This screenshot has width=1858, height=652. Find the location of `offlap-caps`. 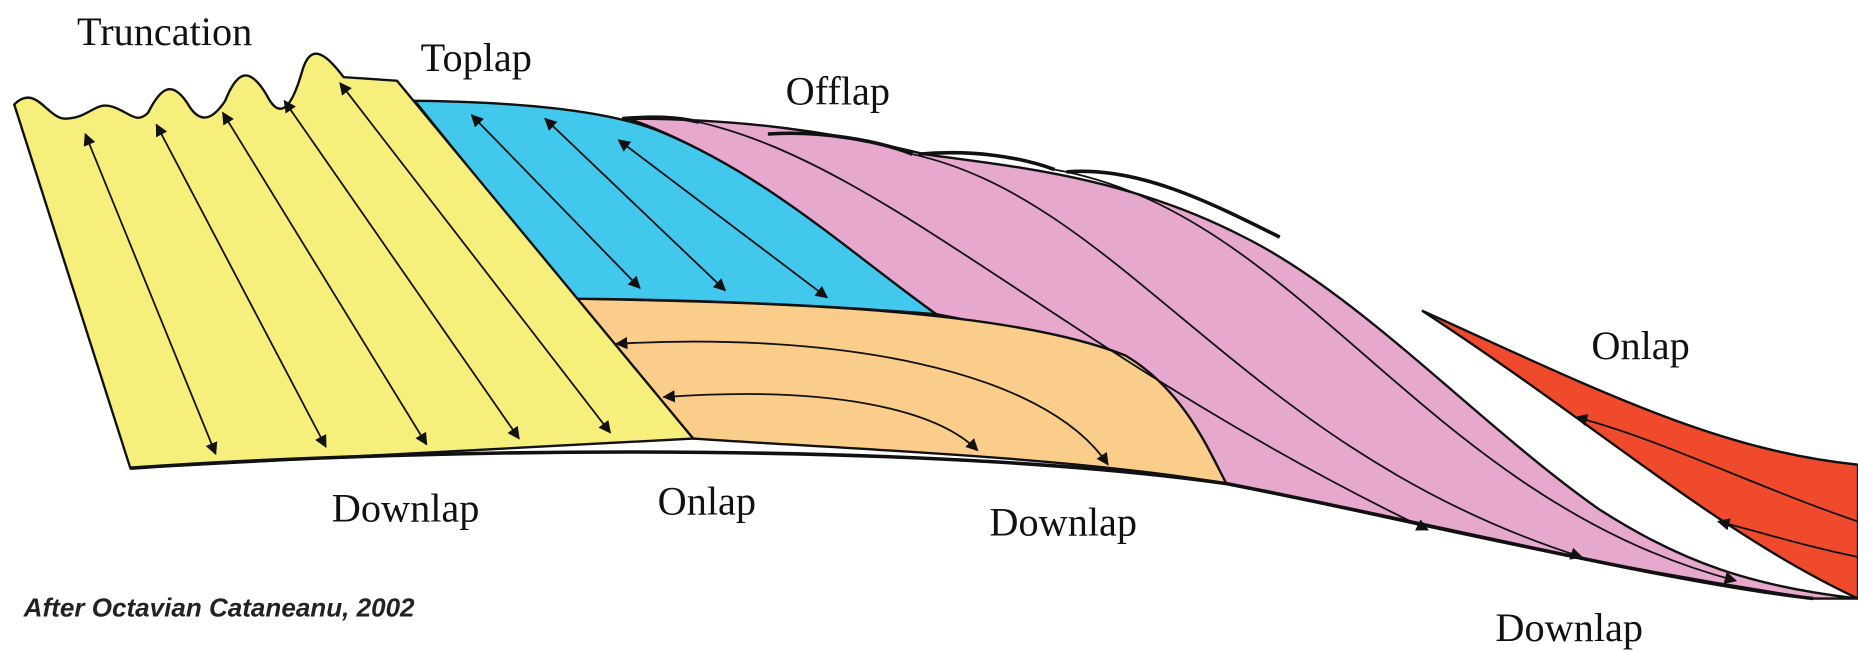

offlap-caps is located at coordinates (951, 177).